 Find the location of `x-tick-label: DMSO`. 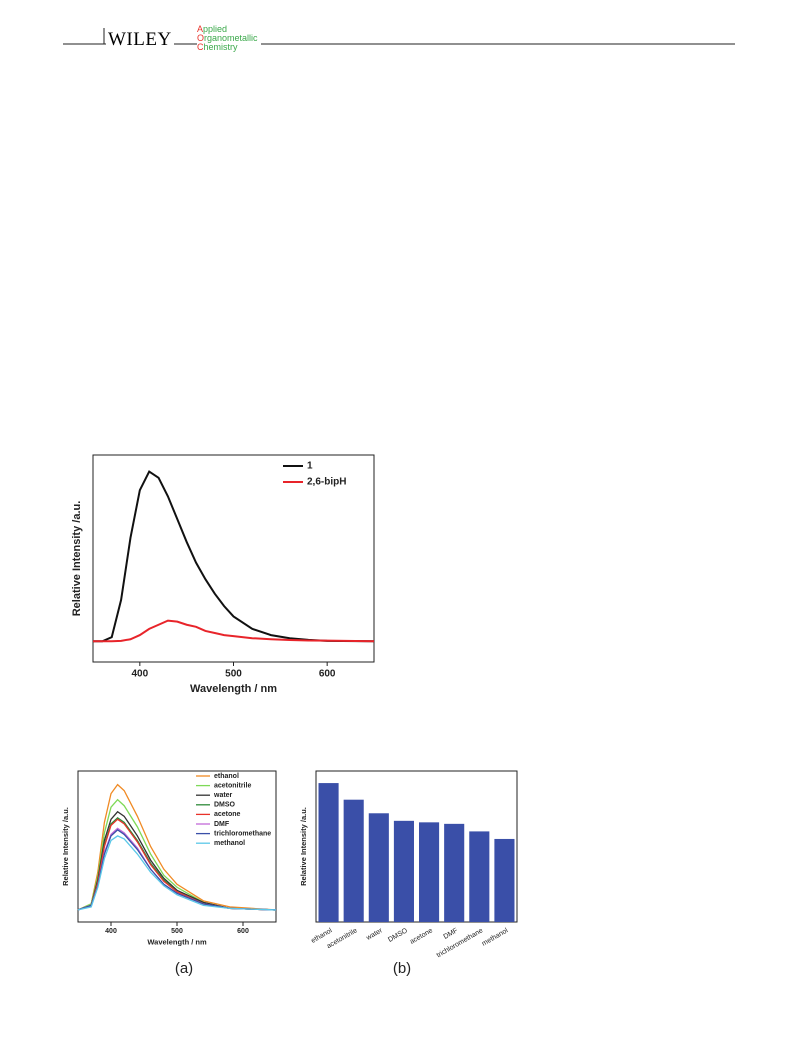

x-tick-label: DMSO is located at coordinates (398, 935).